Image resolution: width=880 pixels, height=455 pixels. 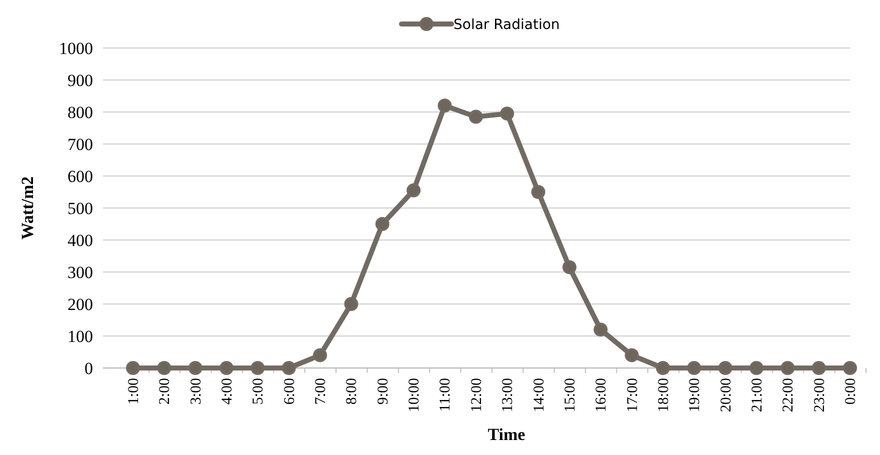 What do you see at coordinates (80, 112) in the screenshot?
I see `y-tick-label: 800` at bounding box center [80, 112].